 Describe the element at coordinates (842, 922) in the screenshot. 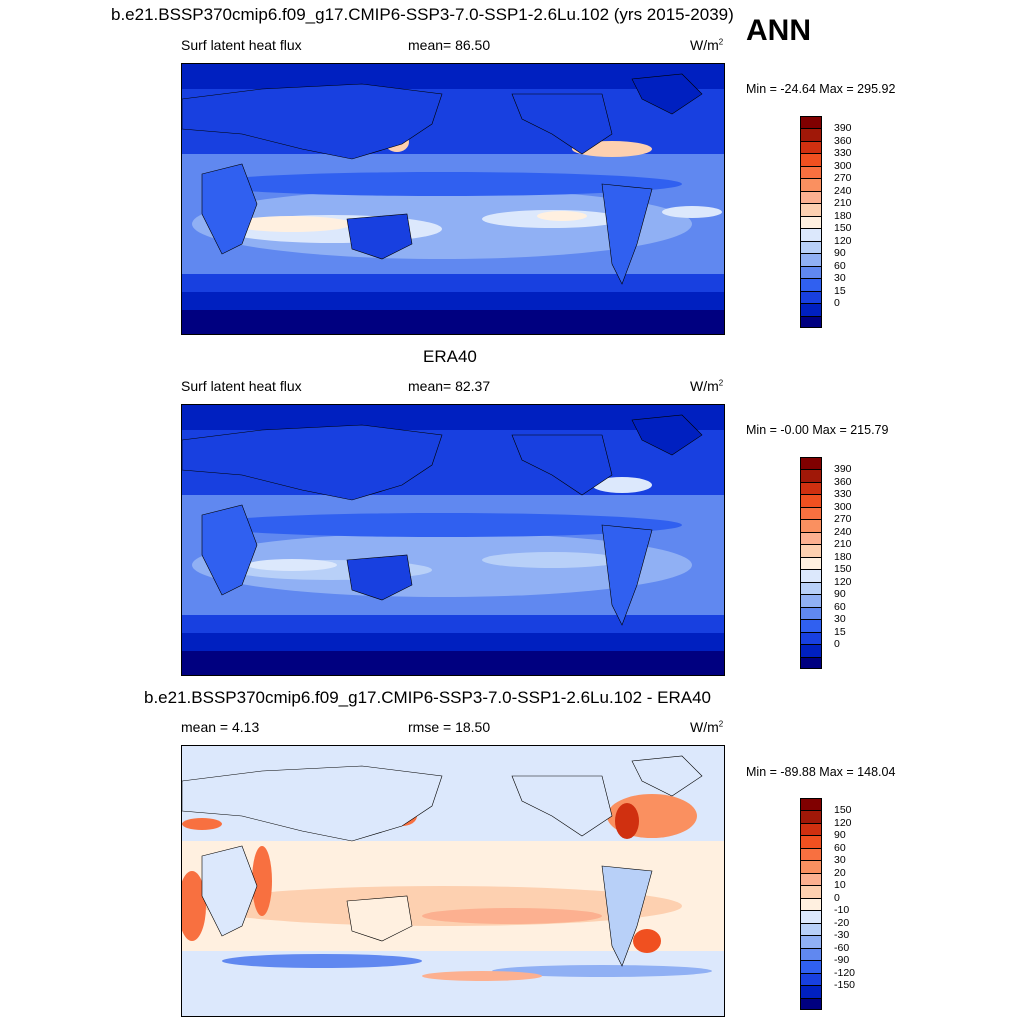

I see `colorbar-tick-label: -20` at that location.